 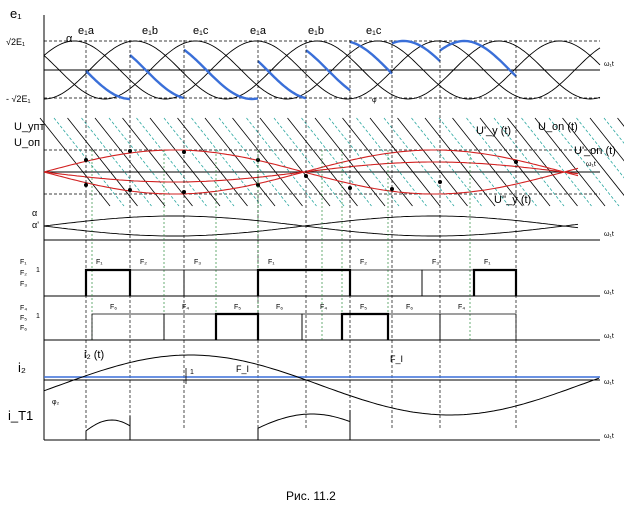 What do you see at coordinates (304, 326) in the screenshot?
I see `f-lower-pulses` at bounding box center [304, 326].